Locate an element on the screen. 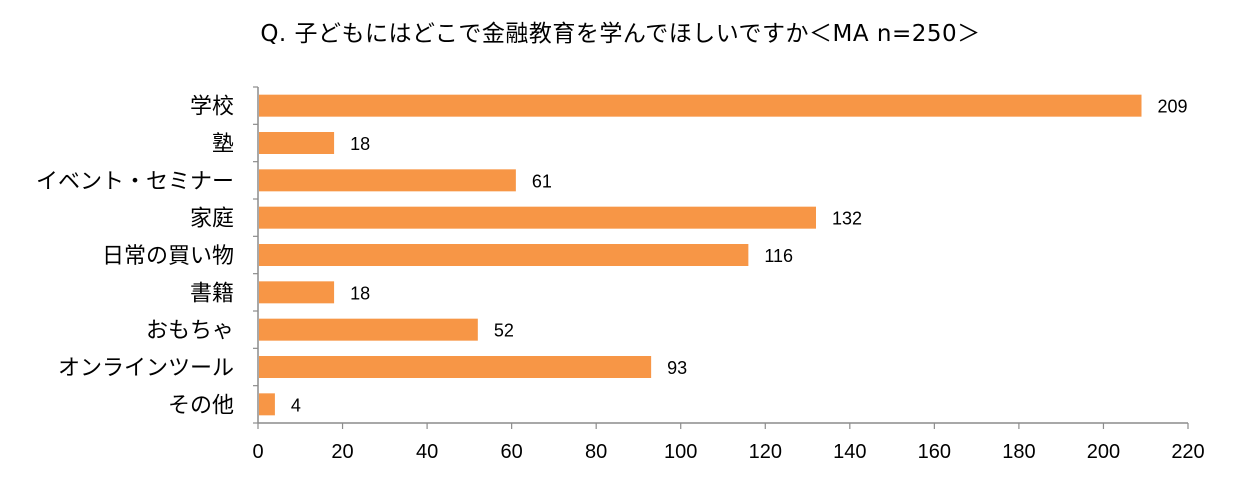  category-label: おもちゃ is located at coordinates (190, 331).